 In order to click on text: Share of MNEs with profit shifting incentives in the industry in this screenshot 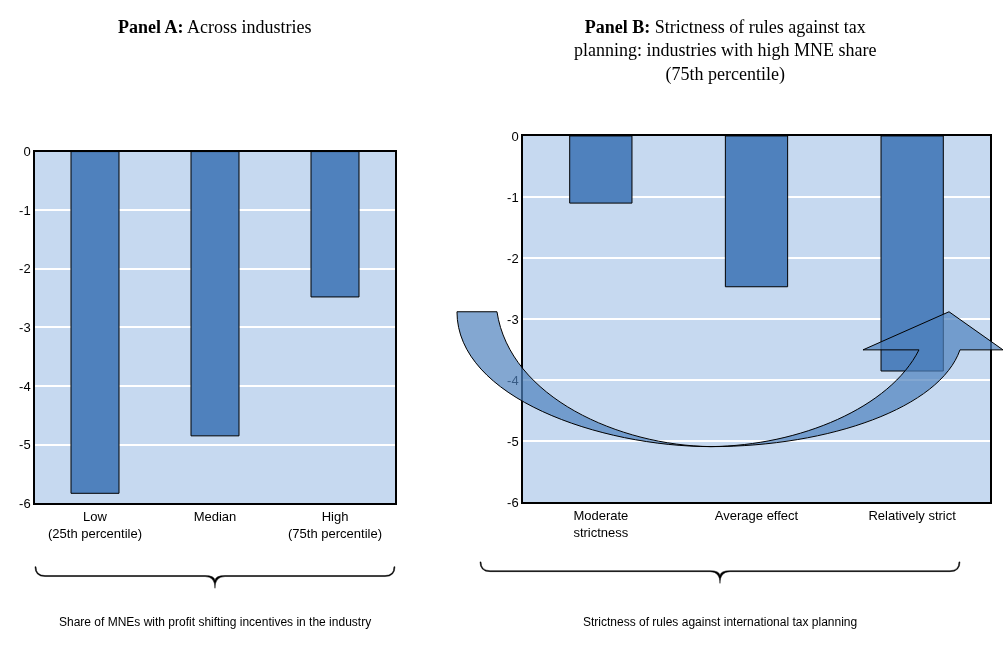, I will do `click(215, 622)`.